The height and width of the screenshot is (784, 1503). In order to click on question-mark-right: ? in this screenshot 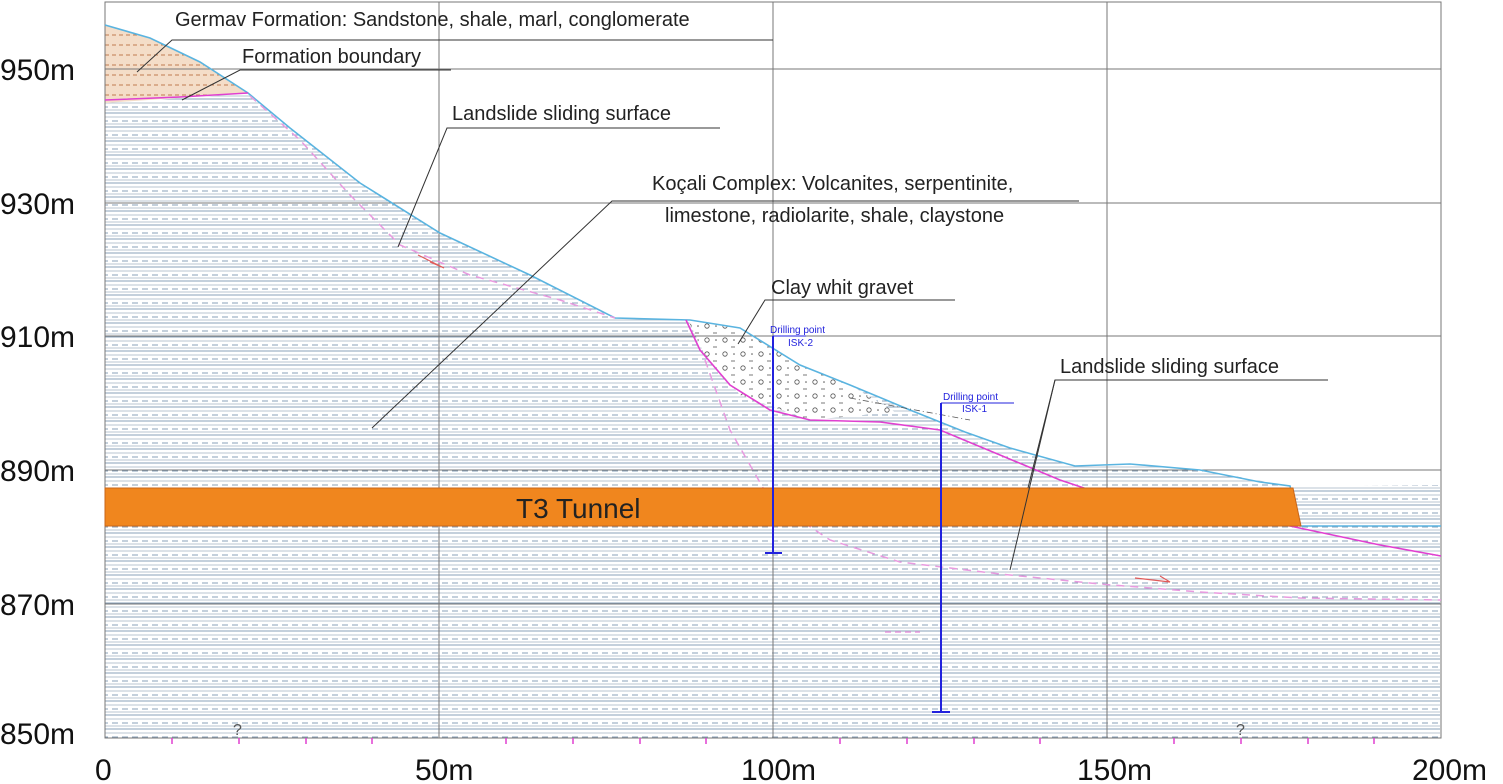, I will do `click(1240, 730)`.